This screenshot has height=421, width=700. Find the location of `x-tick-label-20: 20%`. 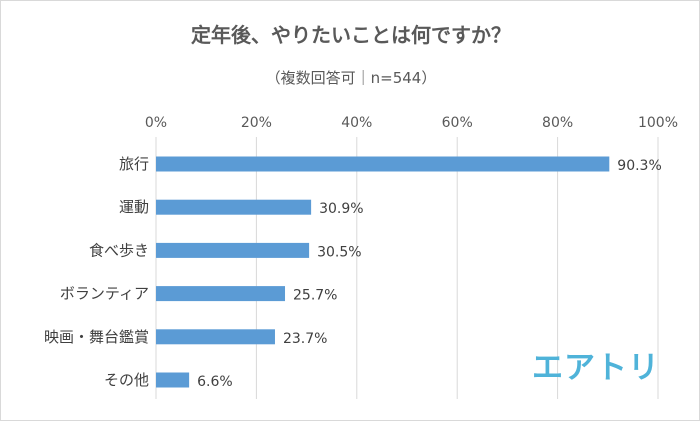

x-tick-label-20: 20% is located at coordinates (256, 123).